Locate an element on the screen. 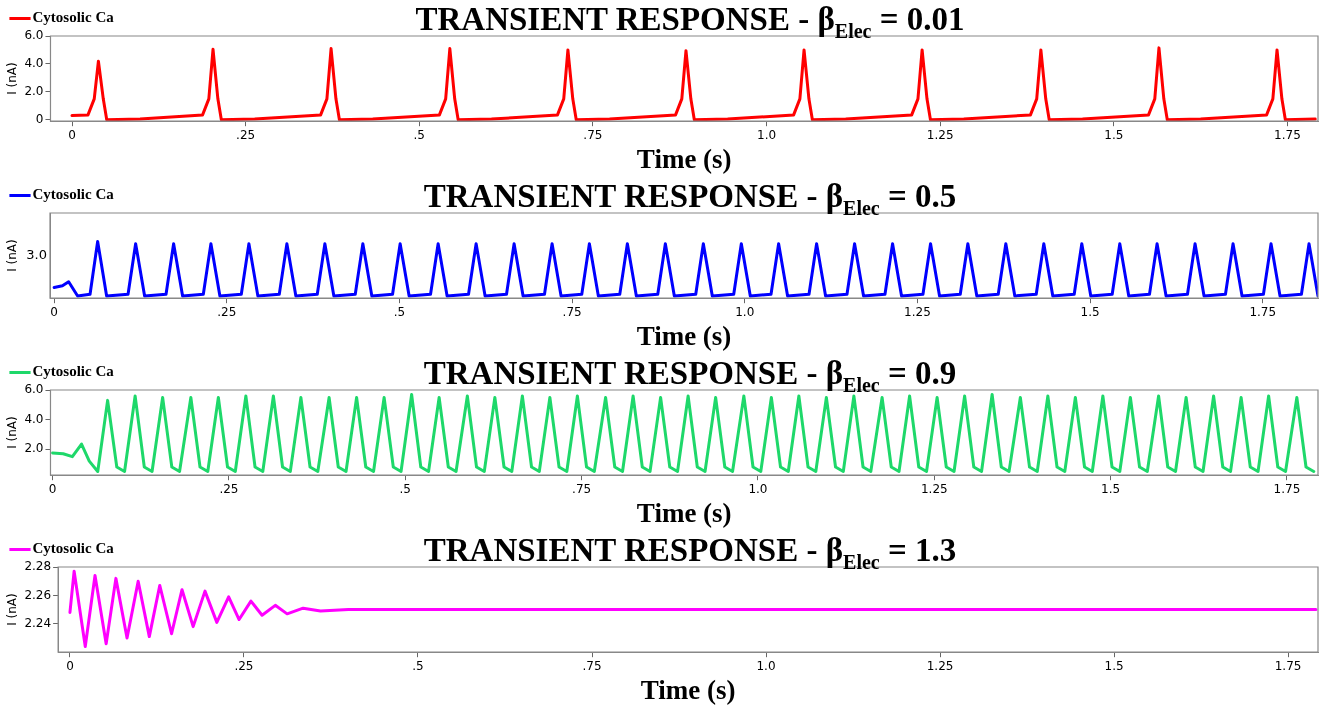 The height and width of the screenshot is (710, 1324). chart-title: TRANSIENT RESPONSE - β$_{Elec}$ = 0.5 is located at coordinates (690, 198).